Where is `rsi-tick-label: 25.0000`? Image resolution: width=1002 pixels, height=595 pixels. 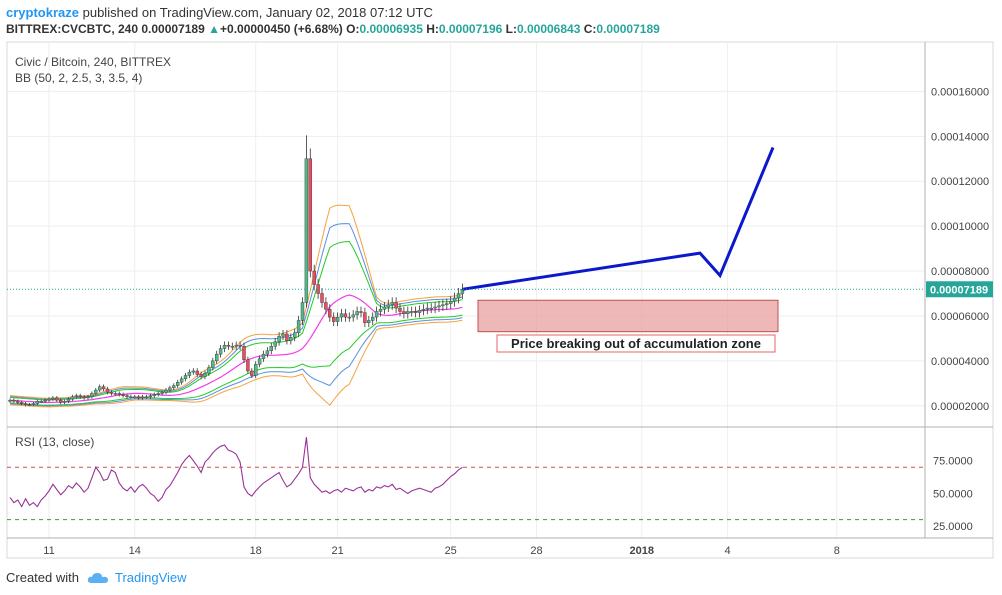
rsi-tick-label: 25.0000 is located at coordinates (953, 527).